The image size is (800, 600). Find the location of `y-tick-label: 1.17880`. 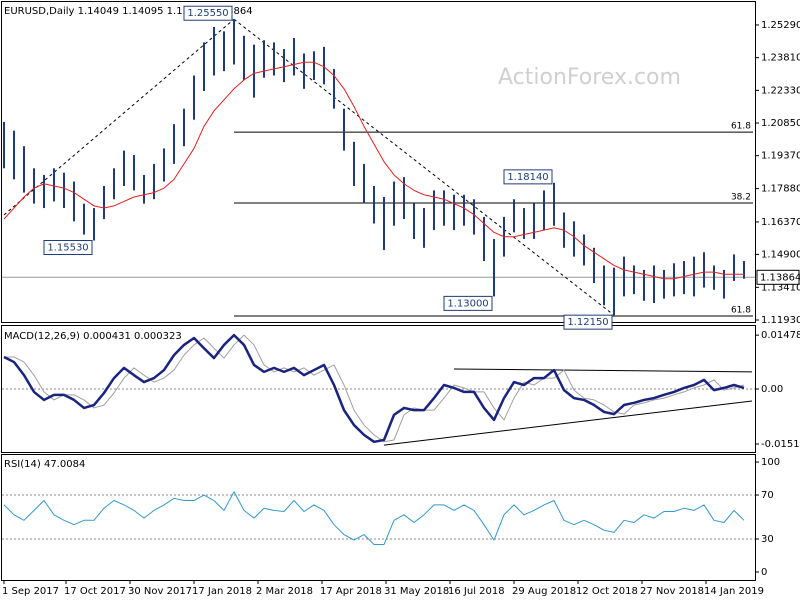

y-tick-label: 1.17880 is located at coordinates (780, 189).